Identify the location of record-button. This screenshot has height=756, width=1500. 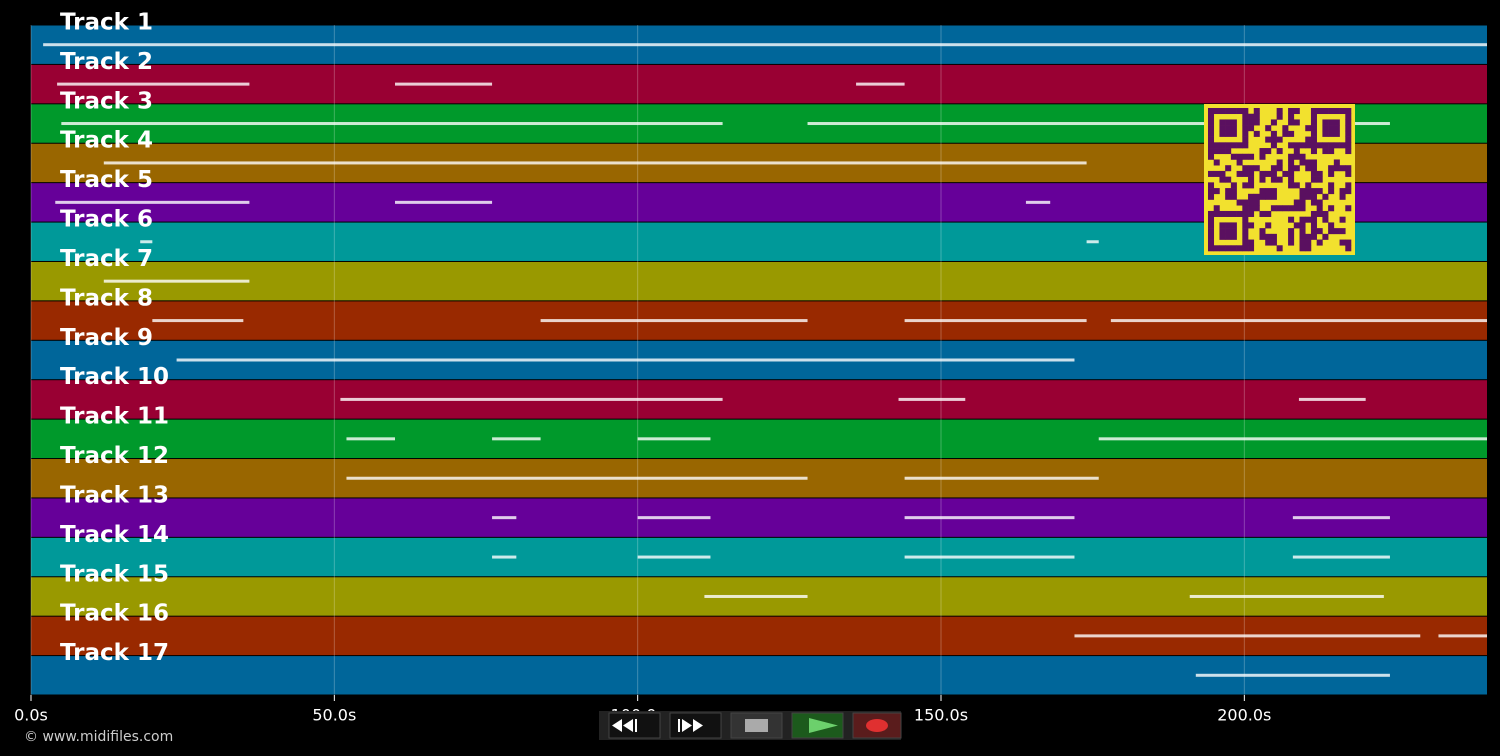
(877, 725).